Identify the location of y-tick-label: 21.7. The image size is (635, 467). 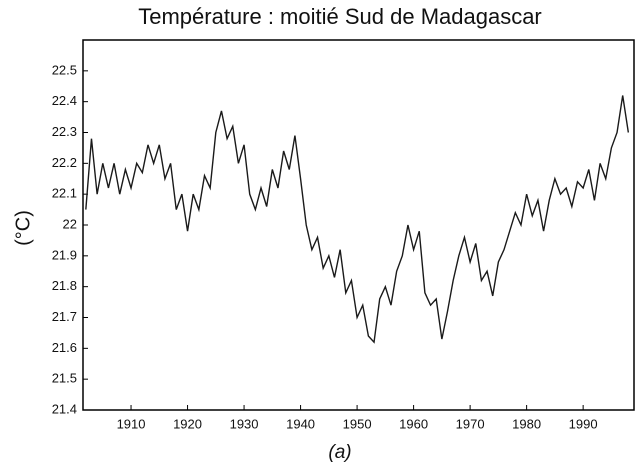
(64, 316).